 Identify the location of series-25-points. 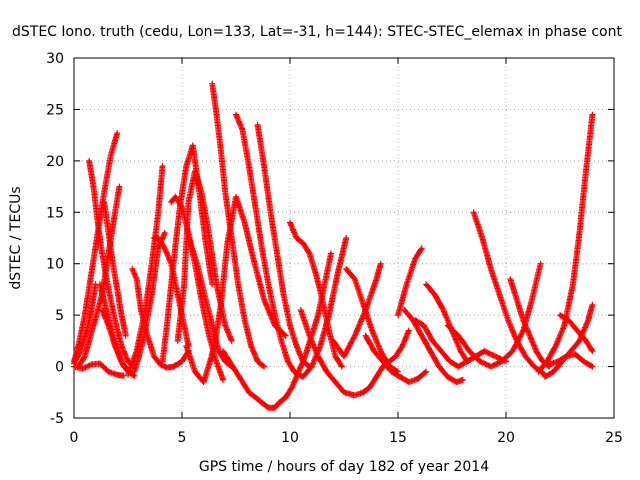
(332, 353).